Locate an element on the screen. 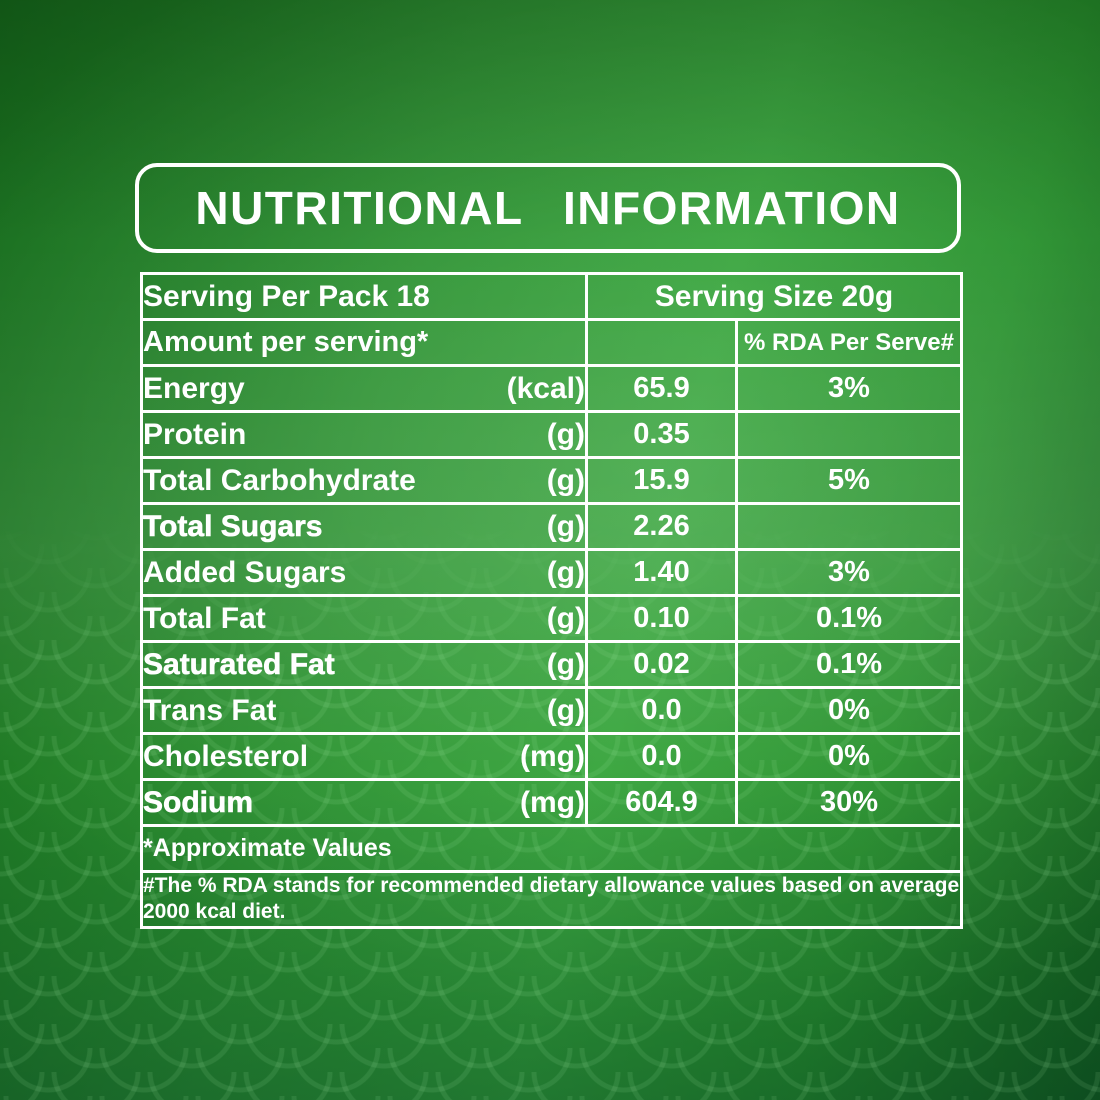 The height and width of the screenshot is (1100, 1100). column-header-row: Amount per serving* % RDA Per Serve# is located at coordinates (551, 342).